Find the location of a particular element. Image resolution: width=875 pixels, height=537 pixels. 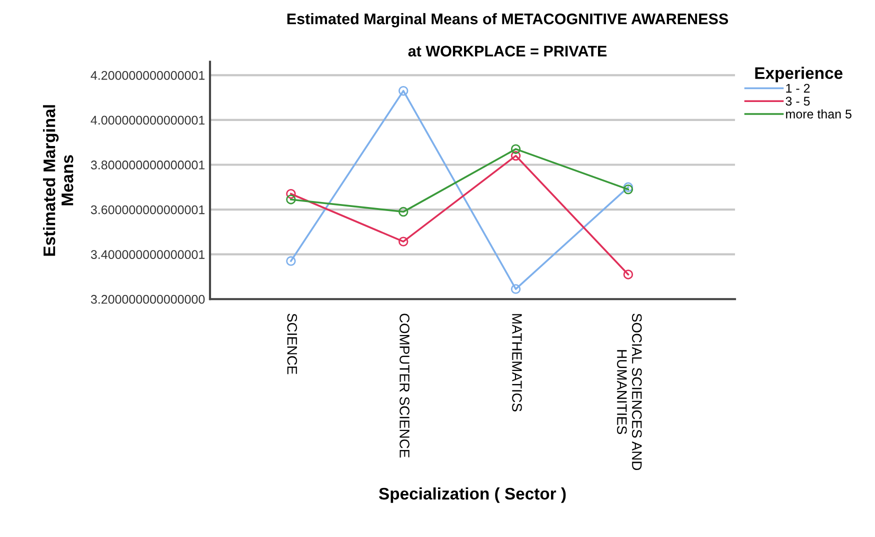

x-tick-label: COMPUTER SCIENCE is located at coordinates (405, 386).